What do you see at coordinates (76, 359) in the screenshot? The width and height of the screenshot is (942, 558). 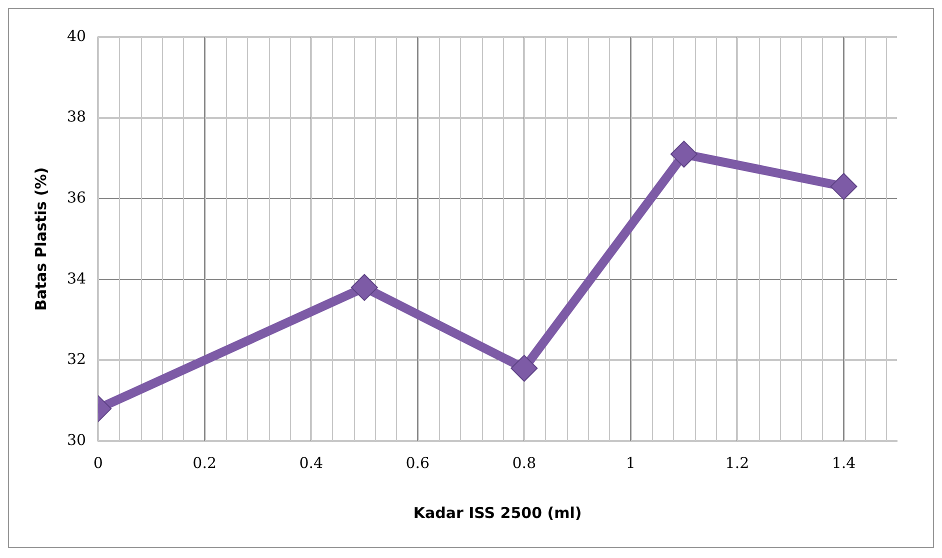 I see `y-tick-label: 32` at bounding box center [76, 359].